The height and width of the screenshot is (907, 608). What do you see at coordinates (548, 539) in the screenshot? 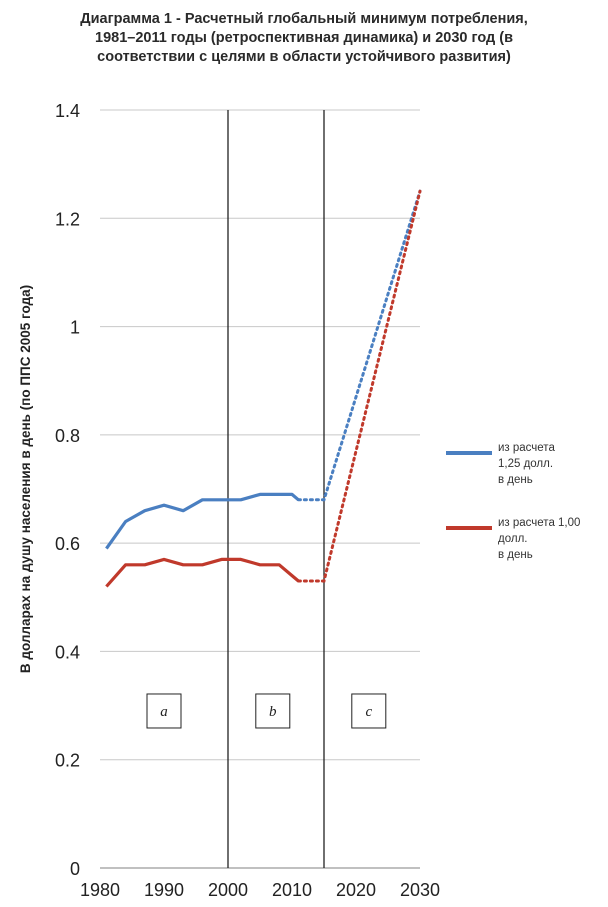
I see `legend-label-series-2: из расчета 1,00 долл. в день` at bounding box center [548, 539].